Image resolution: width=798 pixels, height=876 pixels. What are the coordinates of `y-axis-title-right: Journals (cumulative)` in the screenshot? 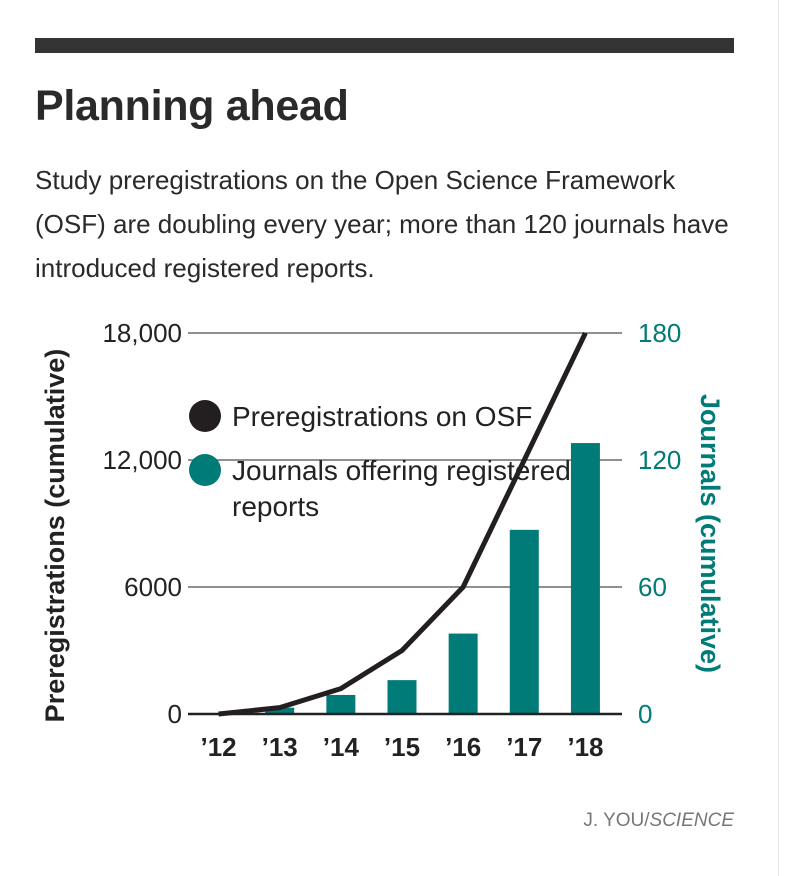 It's located at (710, 533).